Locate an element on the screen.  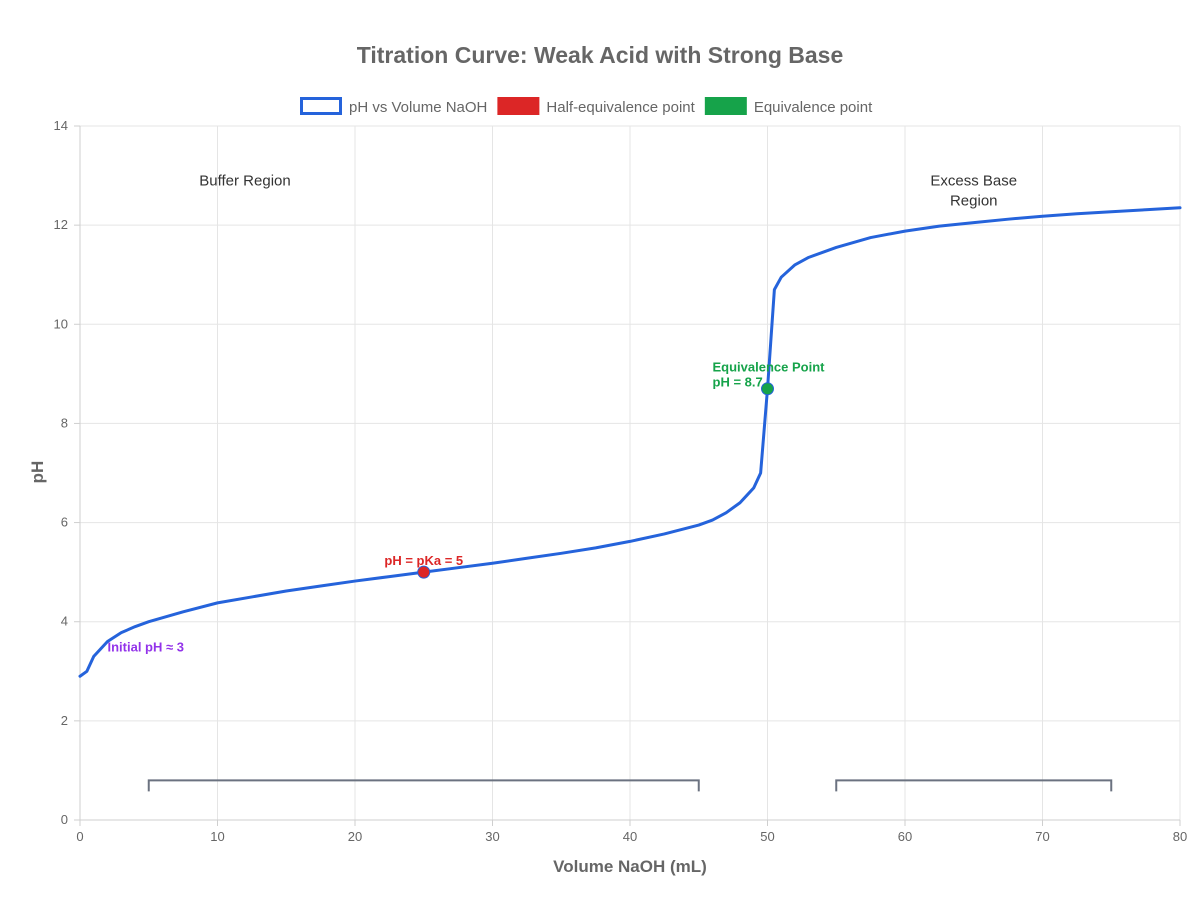
region-brackets is located at coordinates (630, 785).